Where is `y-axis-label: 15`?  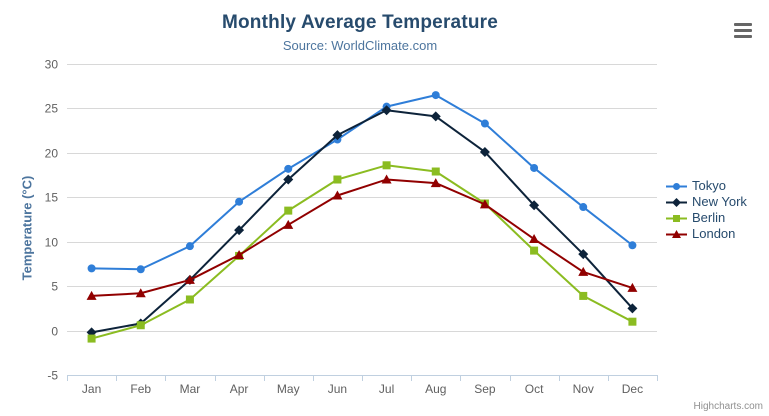
y-axis-label: 15 is located at coordinates (52, 198).